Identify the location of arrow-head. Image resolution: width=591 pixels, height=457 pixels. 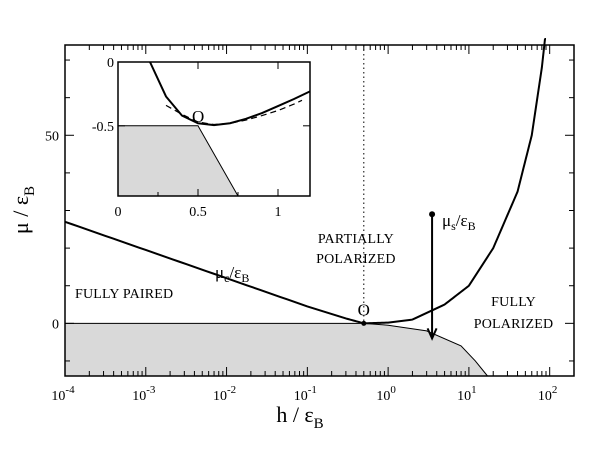
(432, 334).